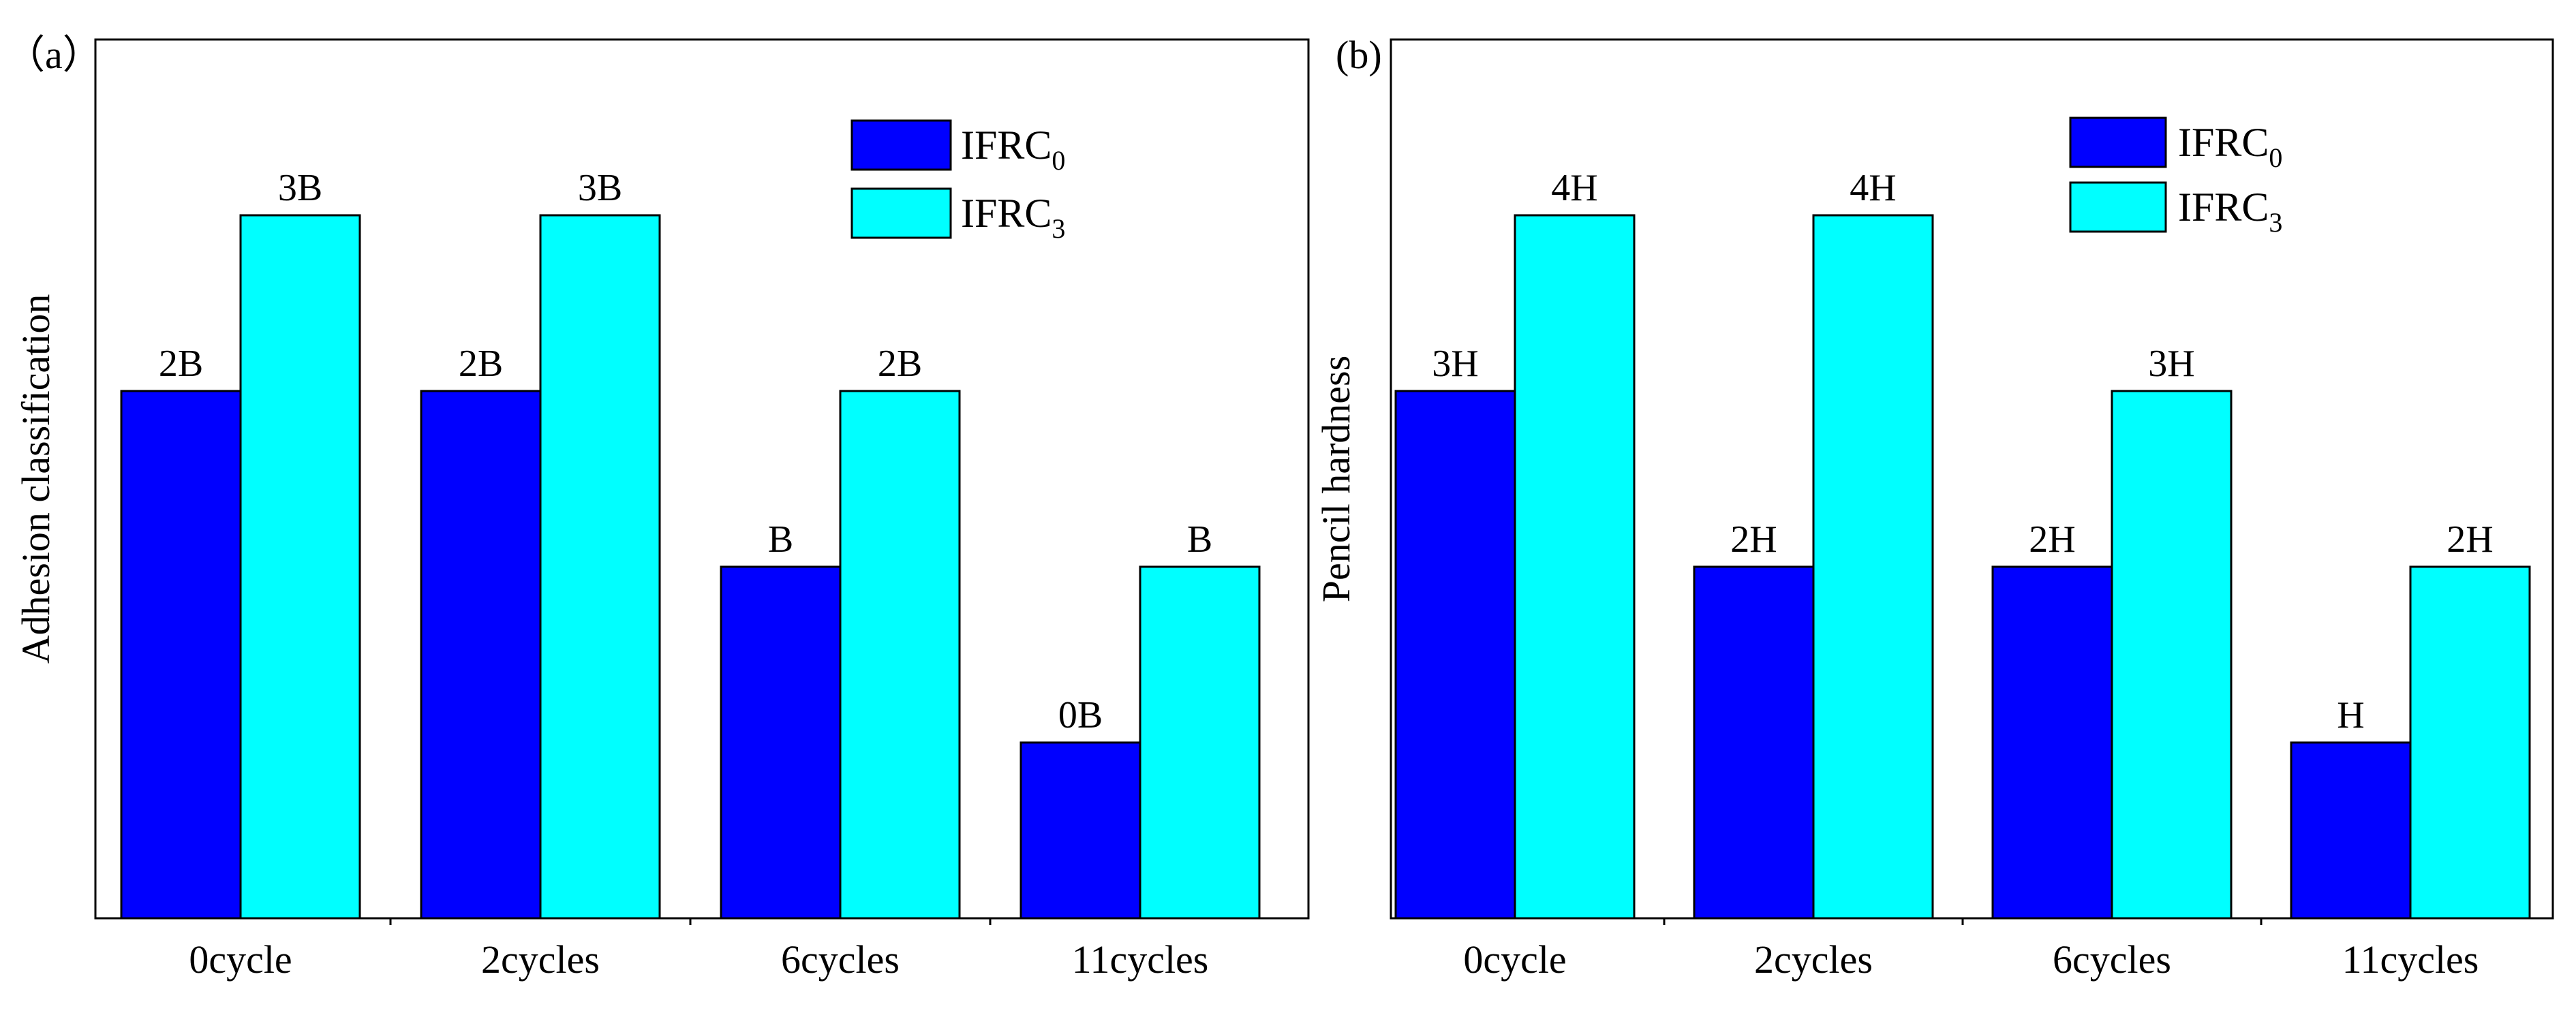 Image resolution: width=2576 pixels, height=1015 pixels. Describe the element at coordinates (1080, 715) in the screenshot. I see `data-label: 0B` at that location.